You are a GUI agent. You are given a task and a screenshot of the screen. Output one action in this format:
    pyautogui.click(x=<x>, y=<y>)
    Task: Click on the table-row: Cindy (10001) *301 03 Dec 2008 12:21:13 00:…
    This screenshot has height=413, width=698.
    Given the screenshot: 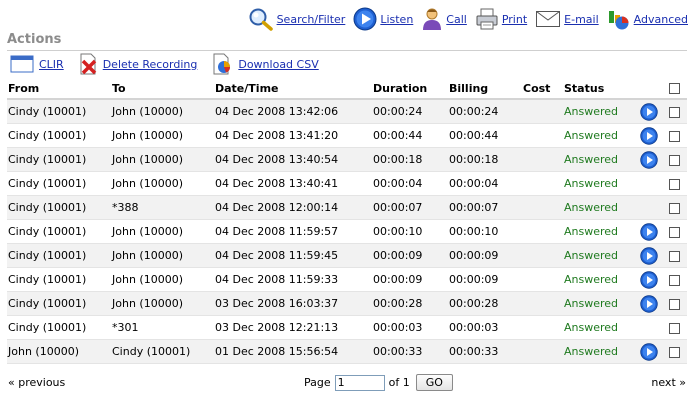 What is the action you would take?
    pyautogui.click(x=347, y=327)
    